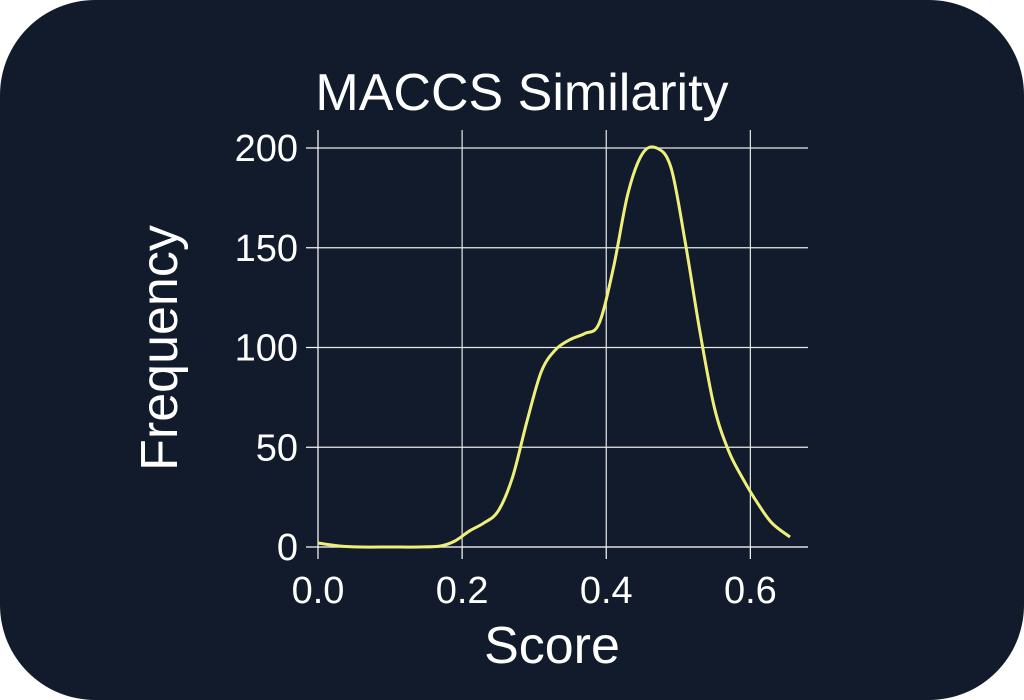  Describe the element at coordinates (266, 249) in the screenshot. I see `y-tick-label: 150` at that location.